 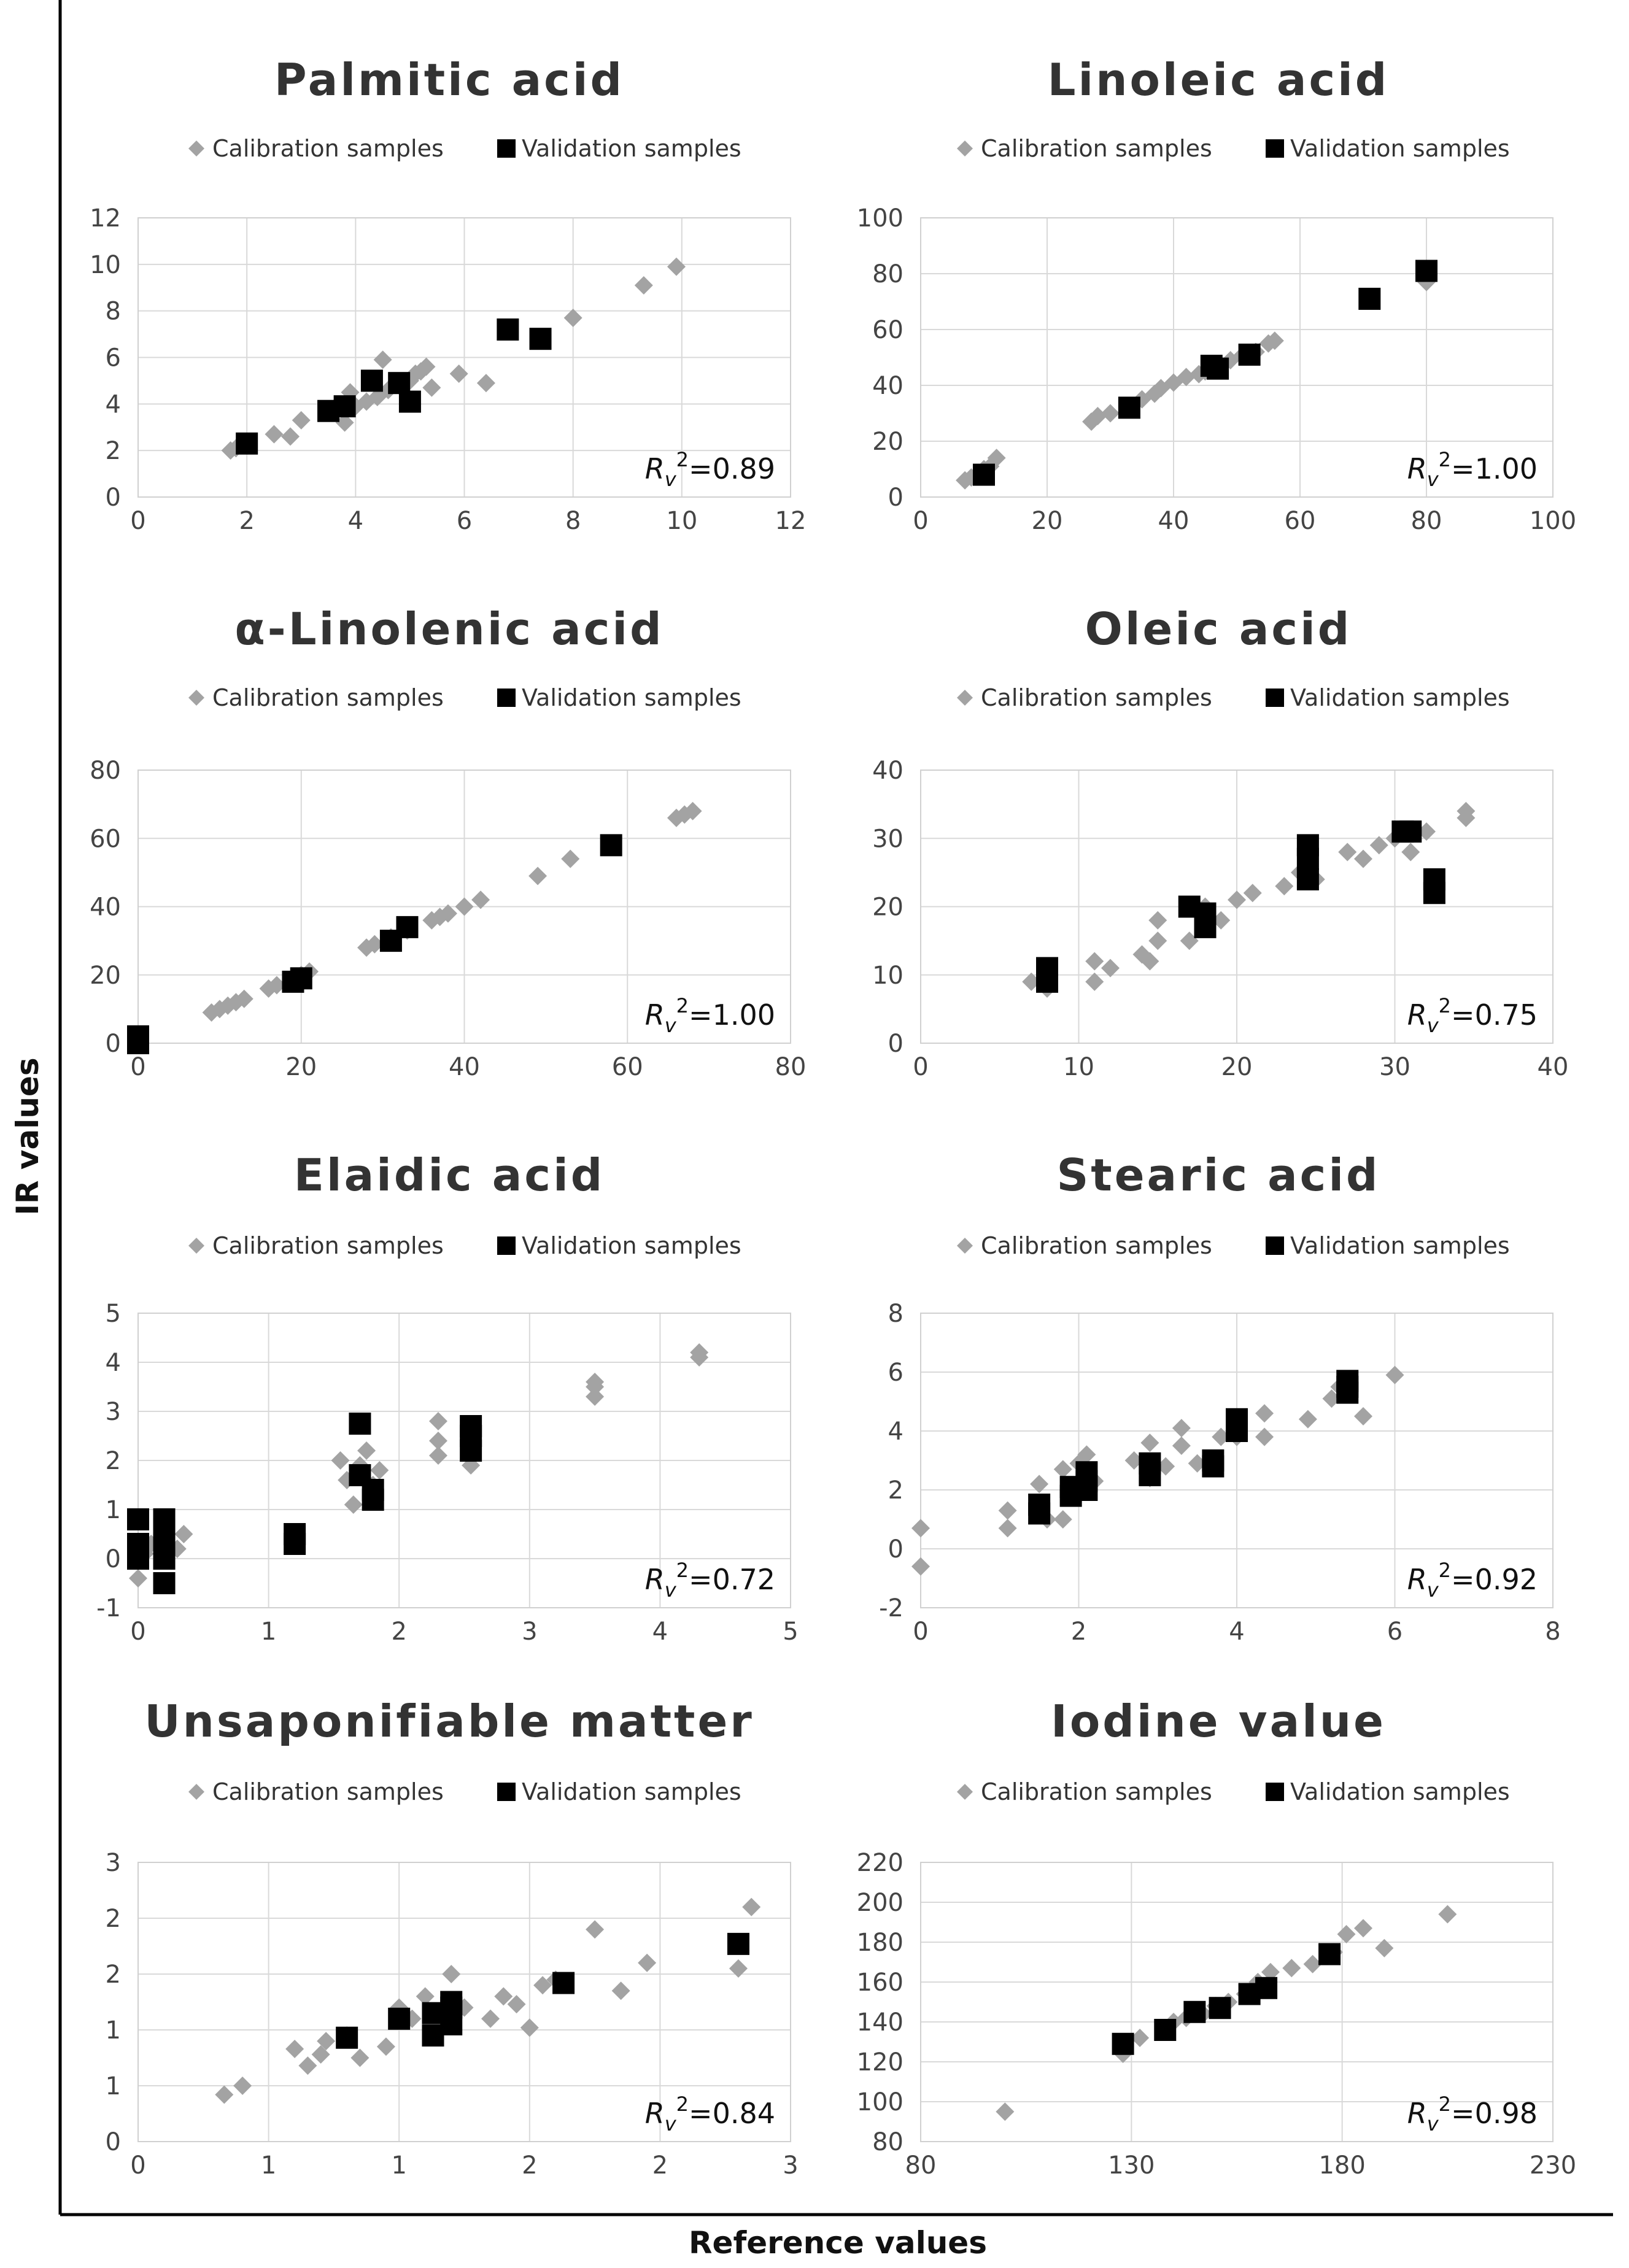 What do you see at coordinates (114, 451) in the screenshot?
I see `y-tick-label: 2` at bounding box center [114, 451].